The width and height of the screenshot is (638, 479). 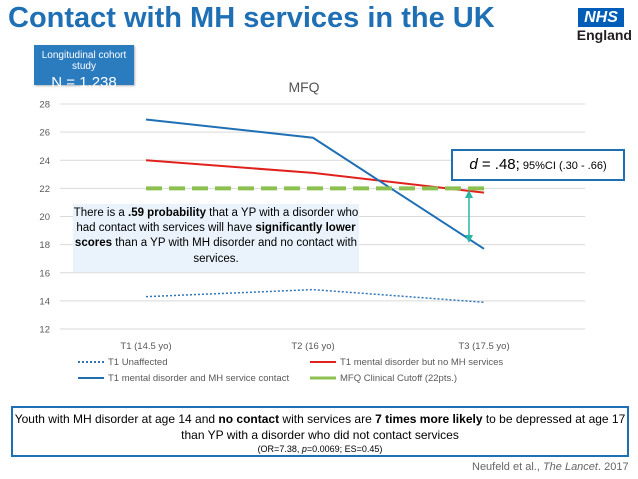 I want to click on y-tick-label: 16, so click(x=44, y=273).